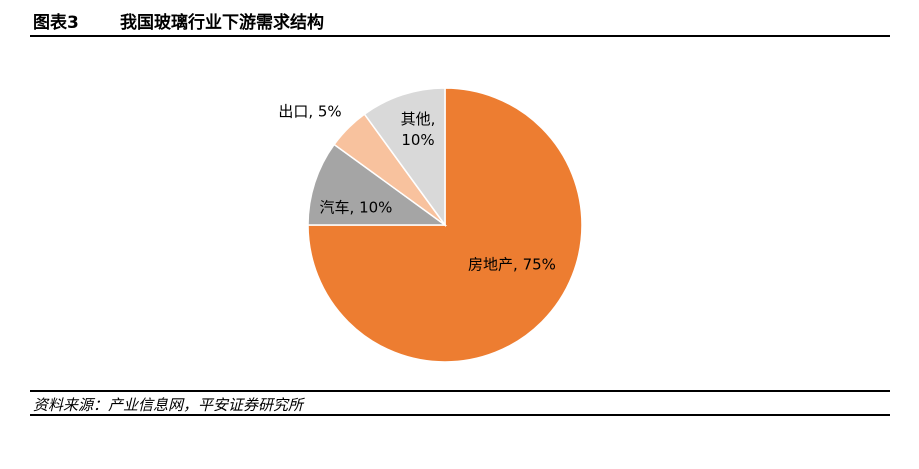 The width and height of the screenshot is (919, 469). I want to click on header-rule, so click(460, 36).